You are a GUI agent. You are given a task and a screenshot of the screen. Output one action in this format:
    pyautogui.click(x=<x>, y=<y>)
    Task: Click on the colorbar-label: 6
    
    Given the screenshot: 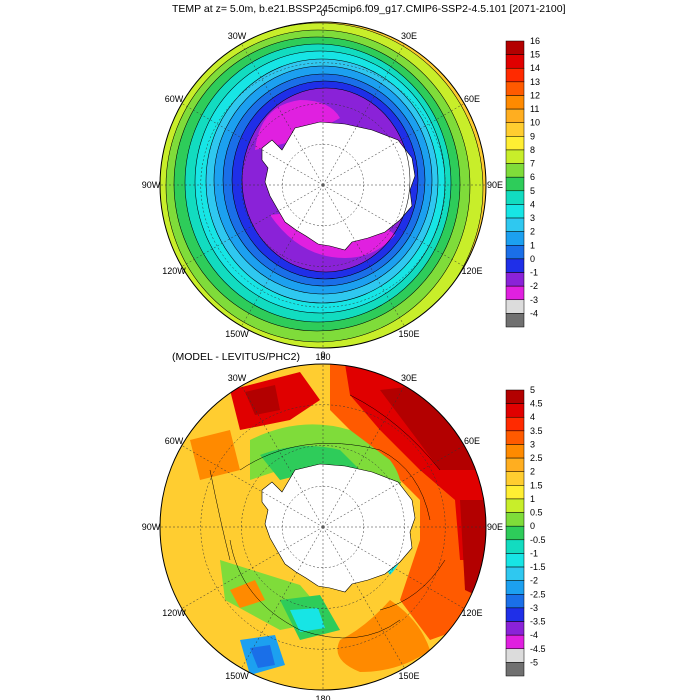 What is the action you would take?
    pyautogui.click(x=532, y=177)
    